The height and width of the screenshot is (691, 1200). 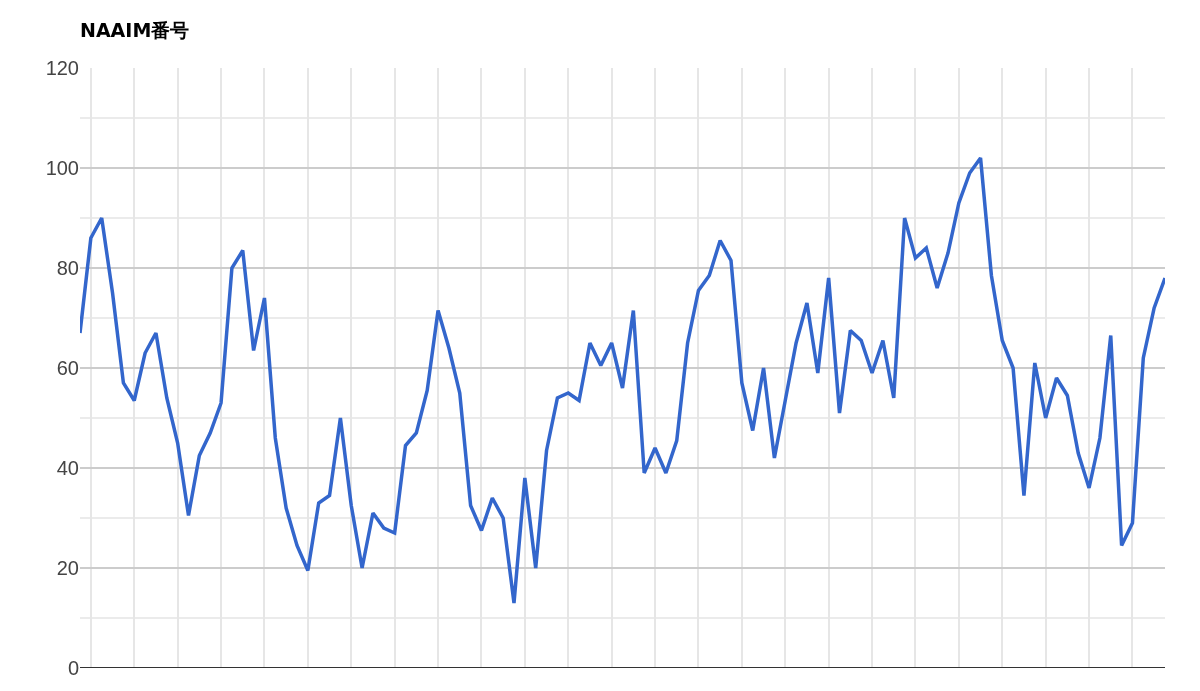 What do you see at coordinates (62, 168) in the screenshot?
I see `y-tick-label: 100` at bounding box center [62, 168].